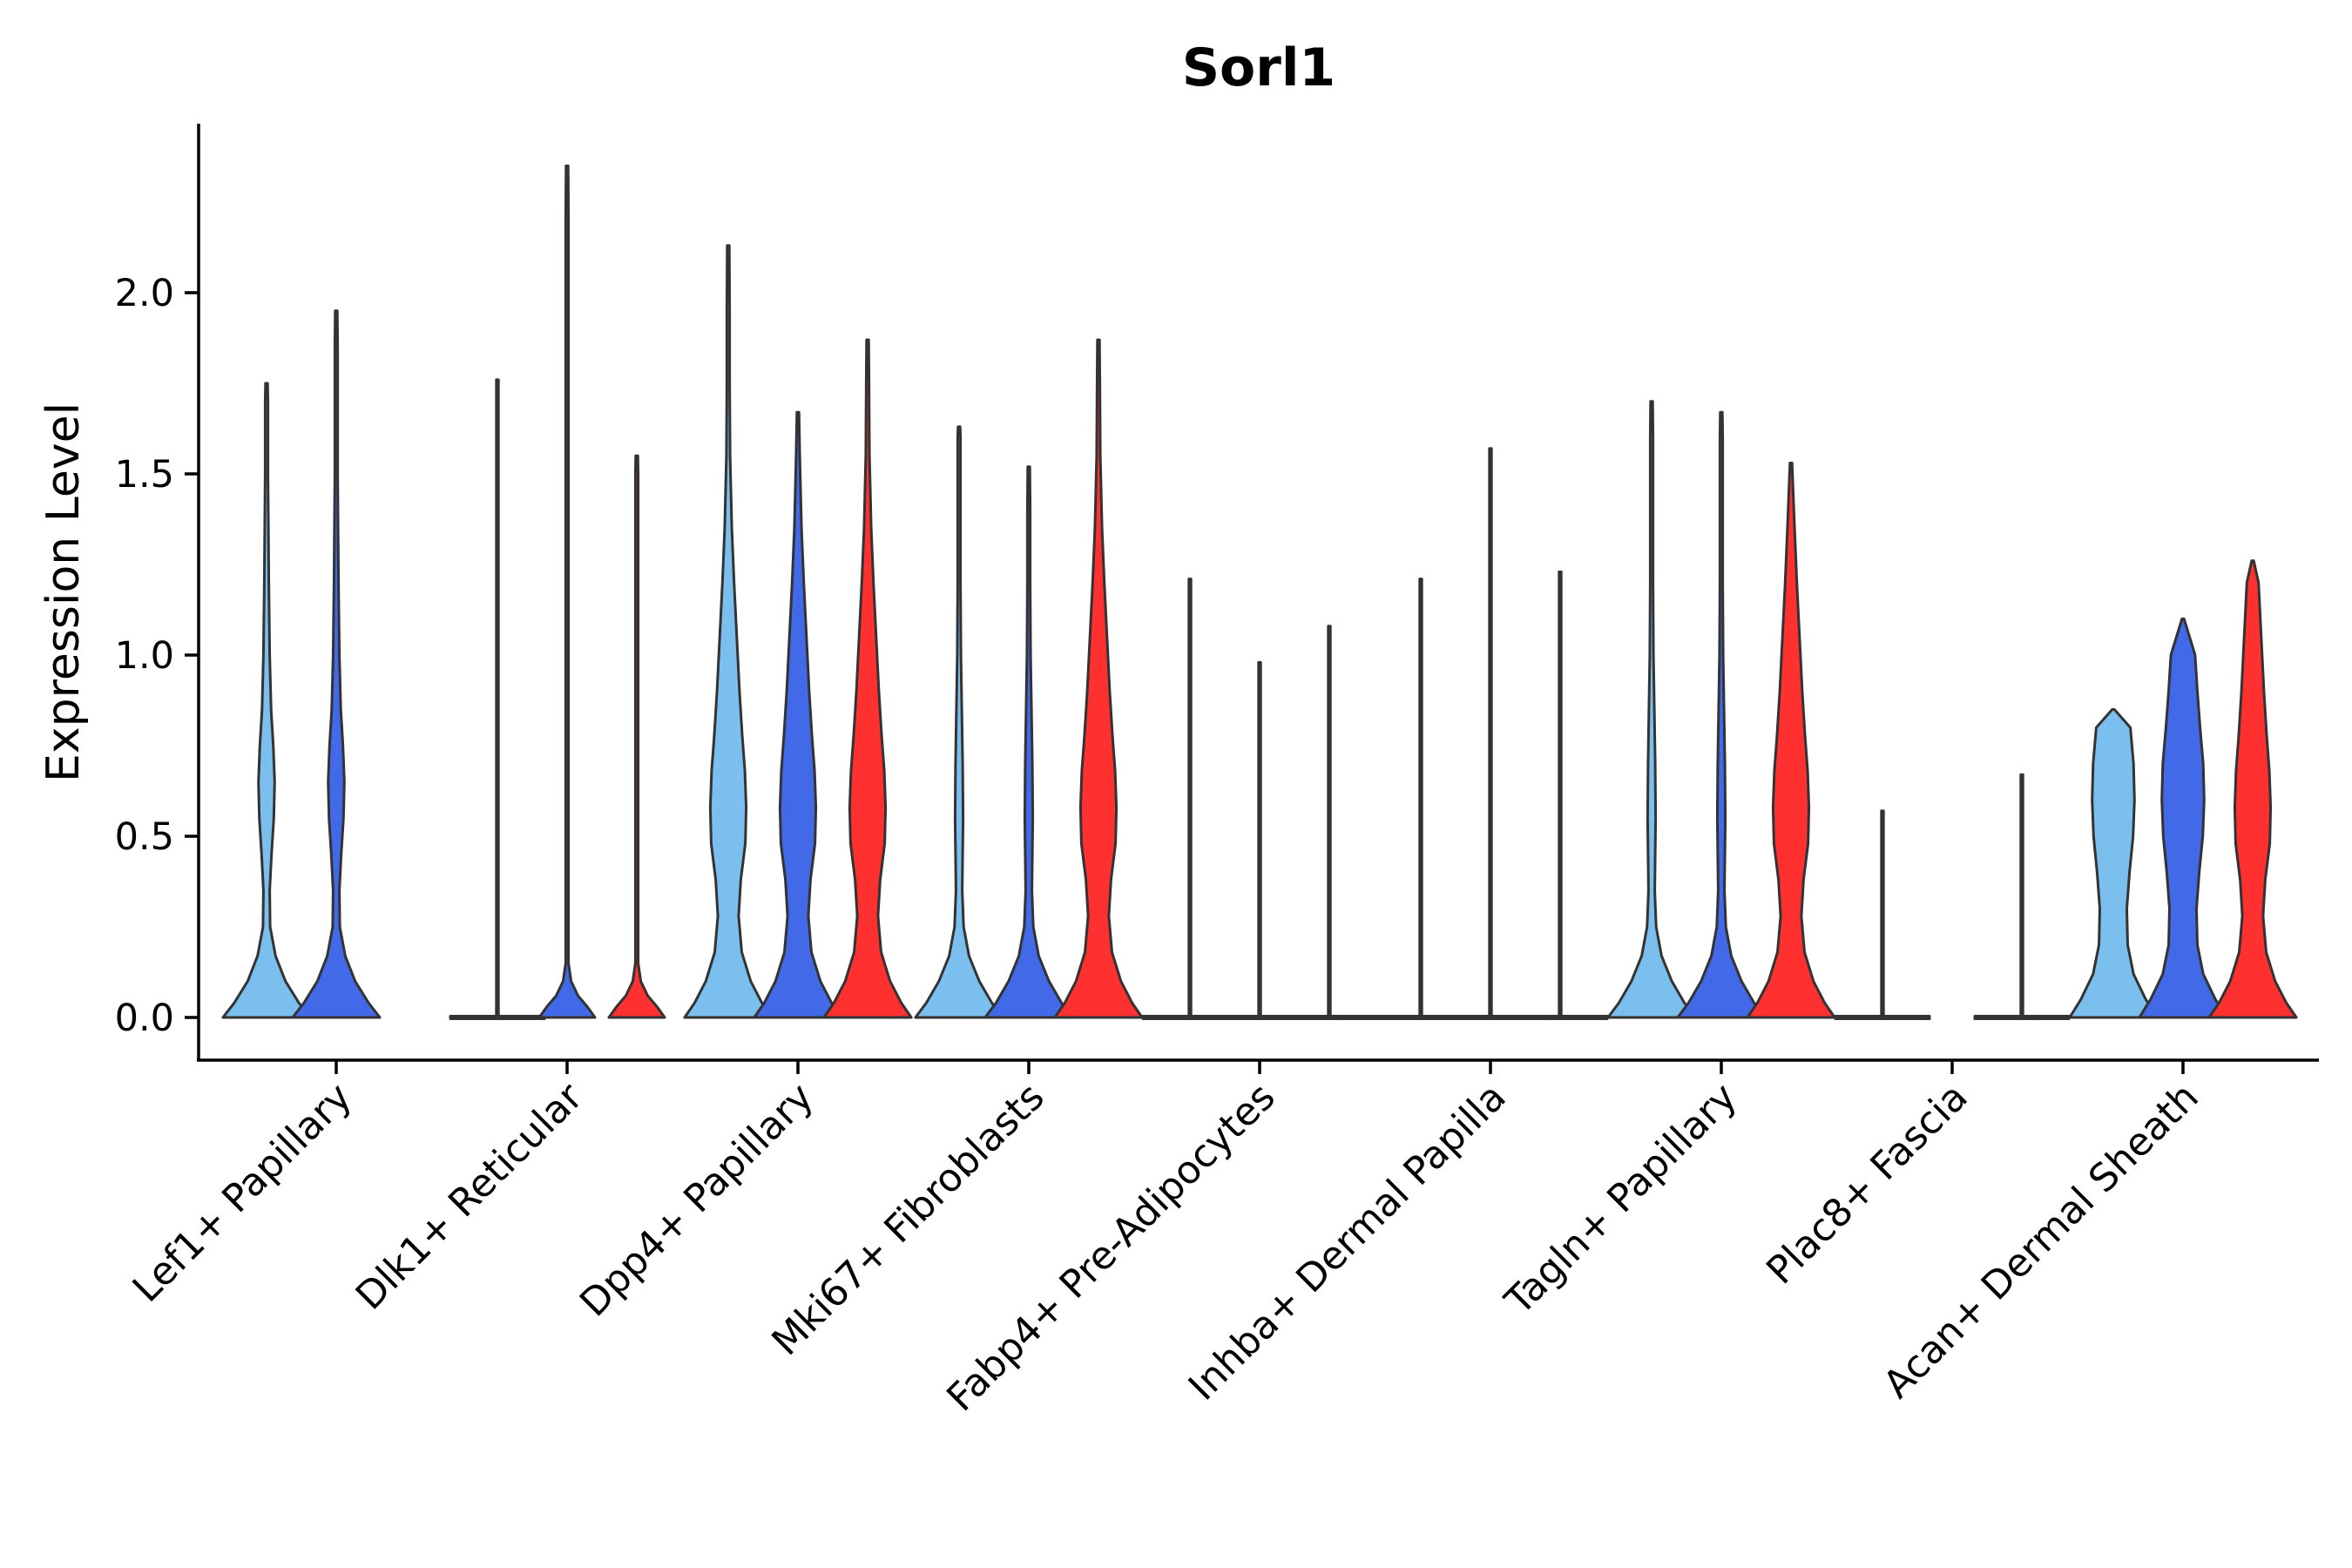  Describe the element at coordinates (145, 837) in the screenshot. I see `y-tick-label: 0.5` at that location.